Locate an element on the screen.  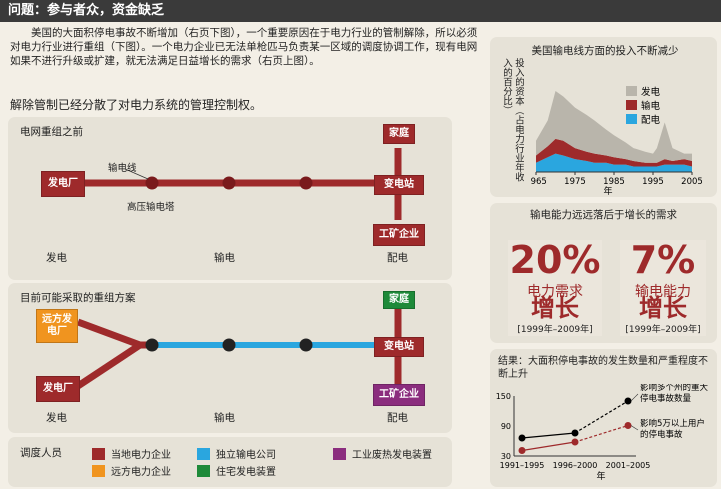
legend-swatch-independent-transmission is located at coordinates (203, 453).